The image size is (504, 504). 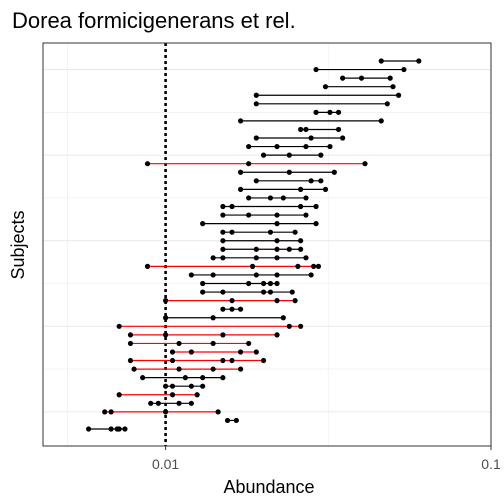 I want to click on chart-title: Dorea formicigenerans et rel., so click(x=154, y=20).